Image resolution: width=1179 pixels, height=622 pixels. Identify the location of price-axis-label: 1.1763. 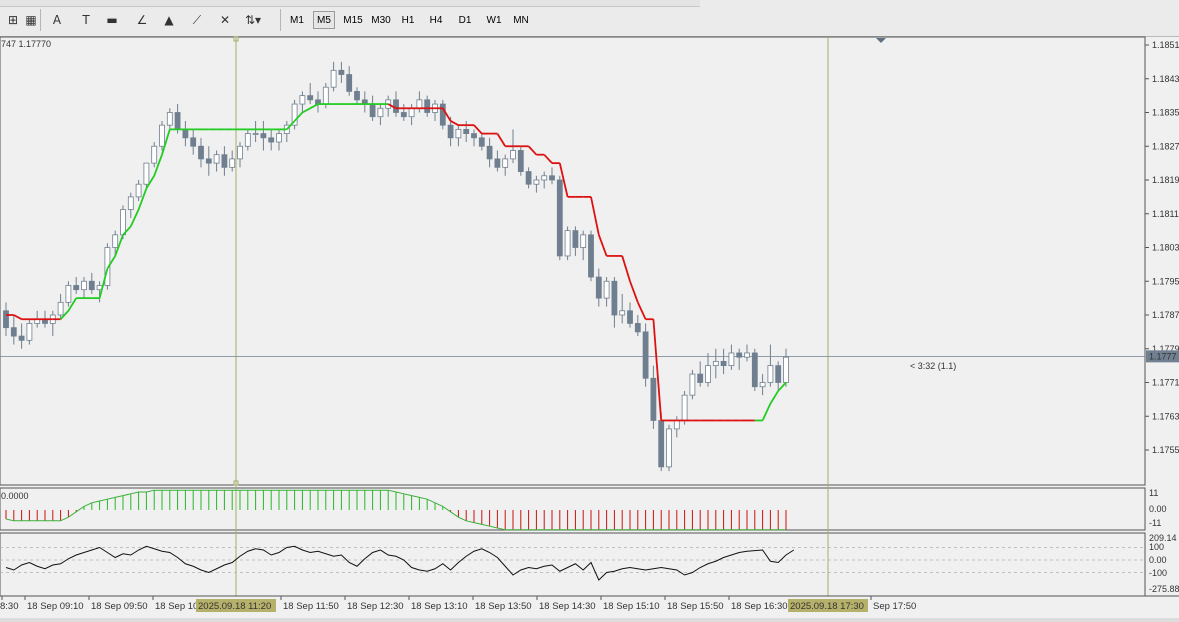
(1165, 416).